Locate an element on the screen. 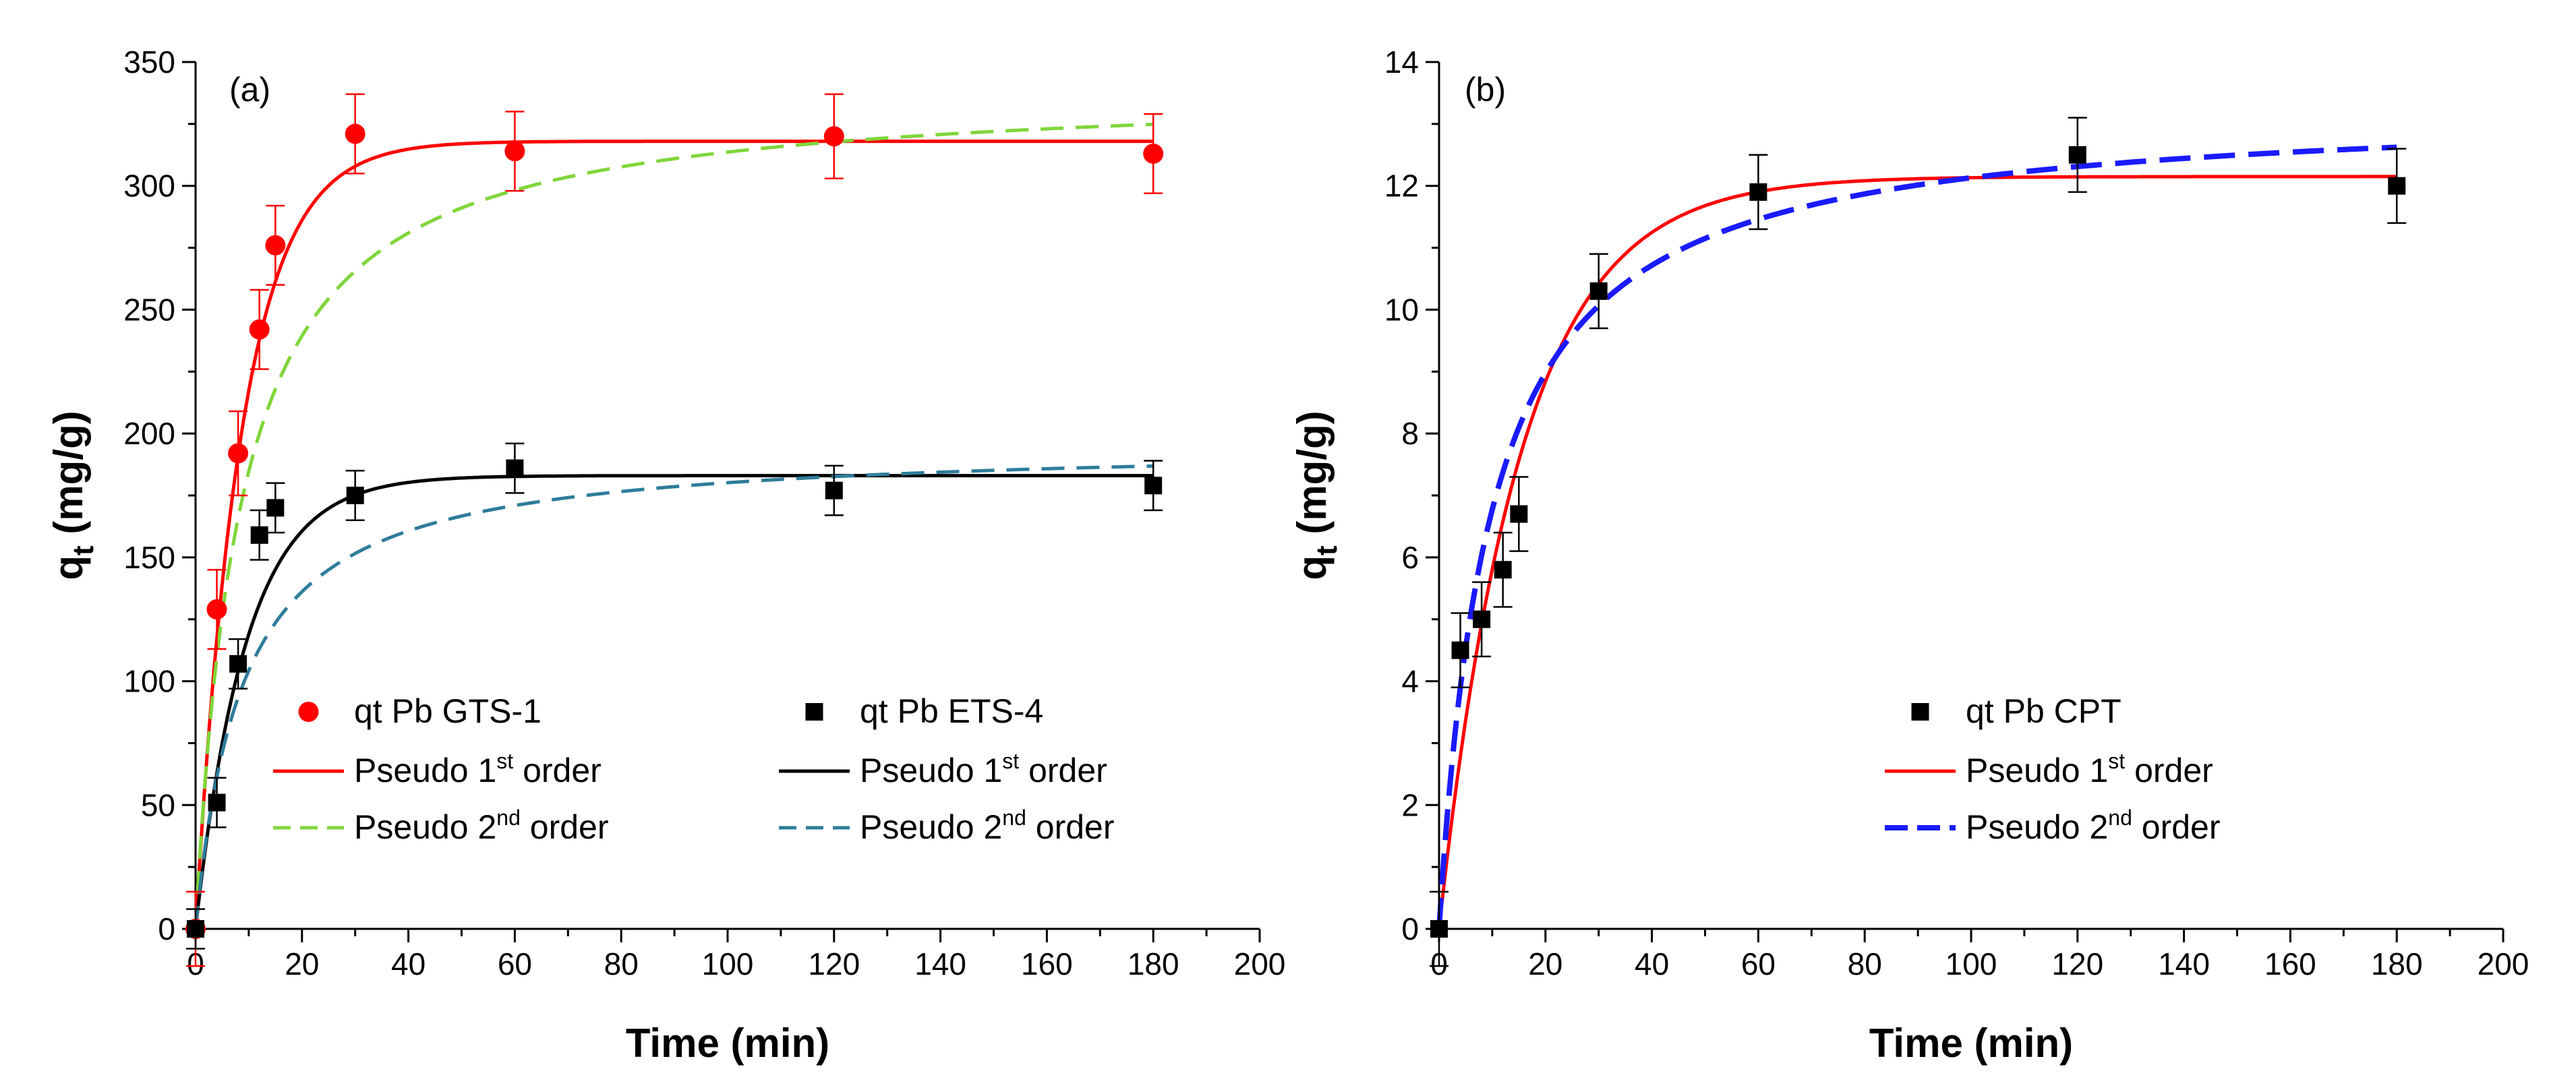 The height and width of the screenshot is (1092, 2576). panel-b-x-tick-label: 180 is located at coordinates (2397, 963).